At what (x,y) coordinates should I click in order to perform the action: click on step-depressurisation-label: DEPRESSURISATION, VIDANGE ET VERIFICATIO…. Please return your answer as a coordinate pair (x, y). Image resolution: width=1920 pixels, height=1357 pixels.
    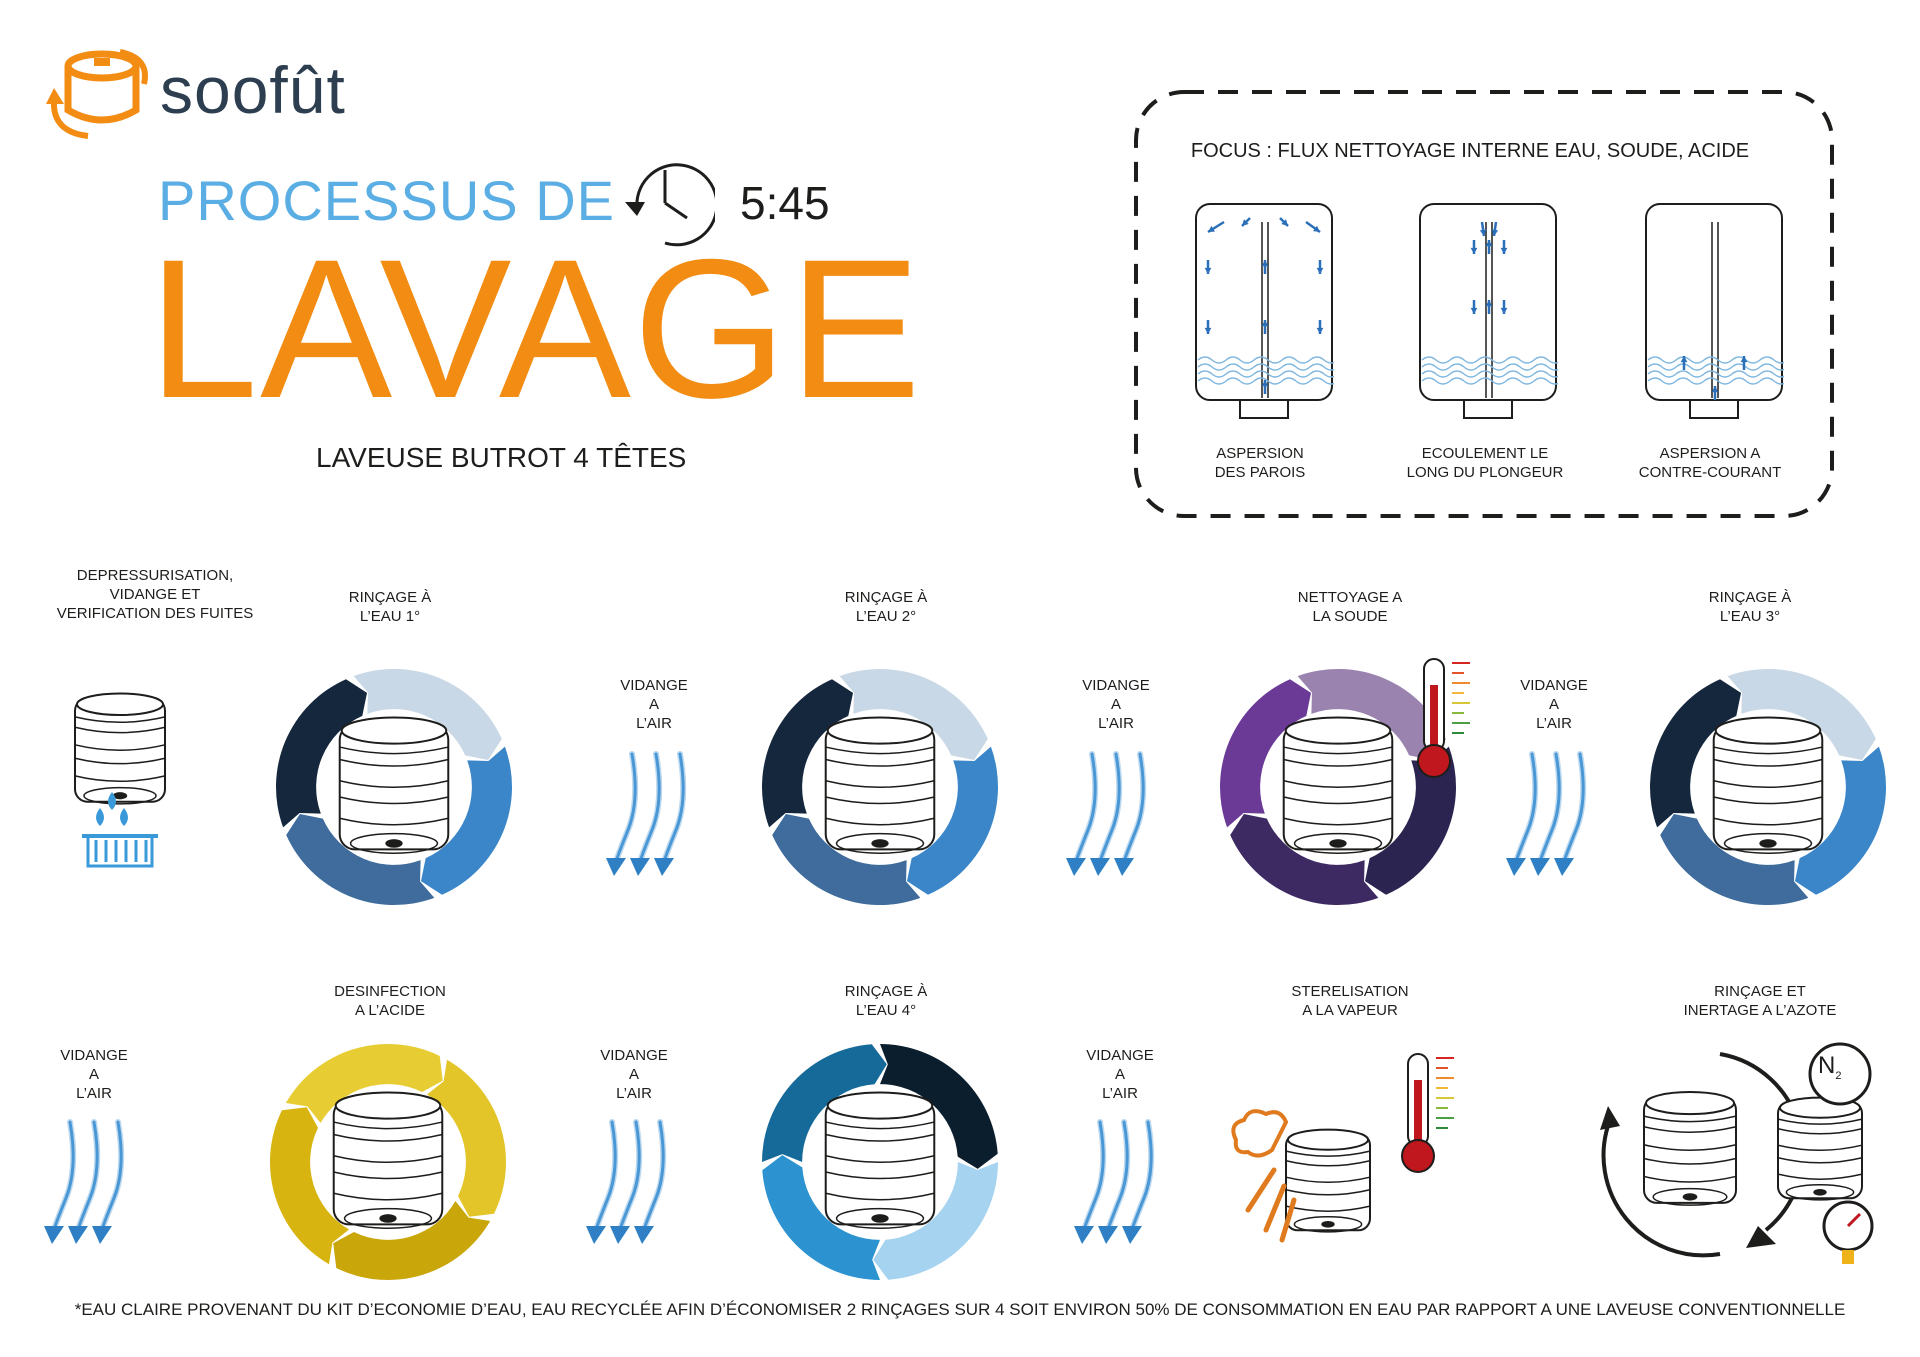
    Looking at the image, I should click on (155, 594).